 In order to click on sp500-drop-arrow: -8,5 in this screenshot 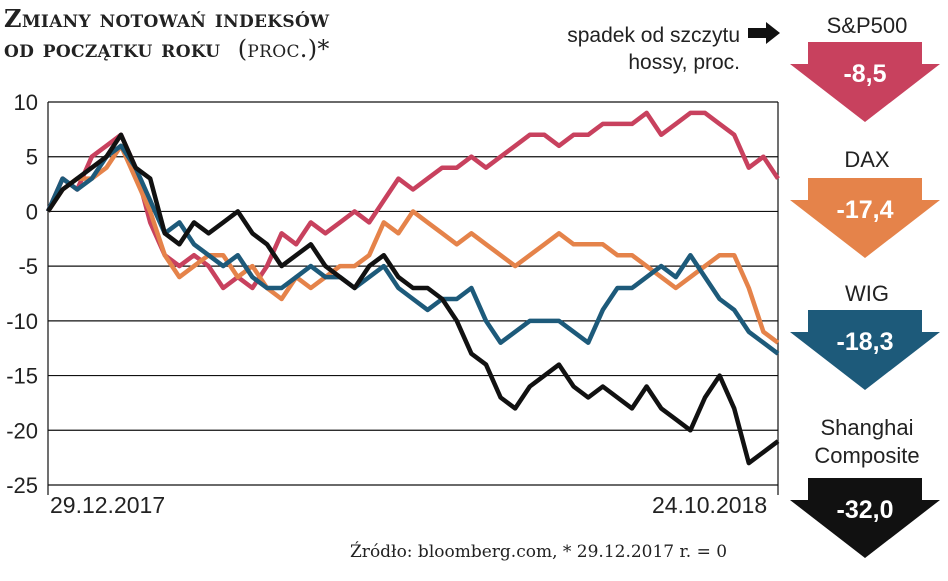, I will do `click(865, 82)`.